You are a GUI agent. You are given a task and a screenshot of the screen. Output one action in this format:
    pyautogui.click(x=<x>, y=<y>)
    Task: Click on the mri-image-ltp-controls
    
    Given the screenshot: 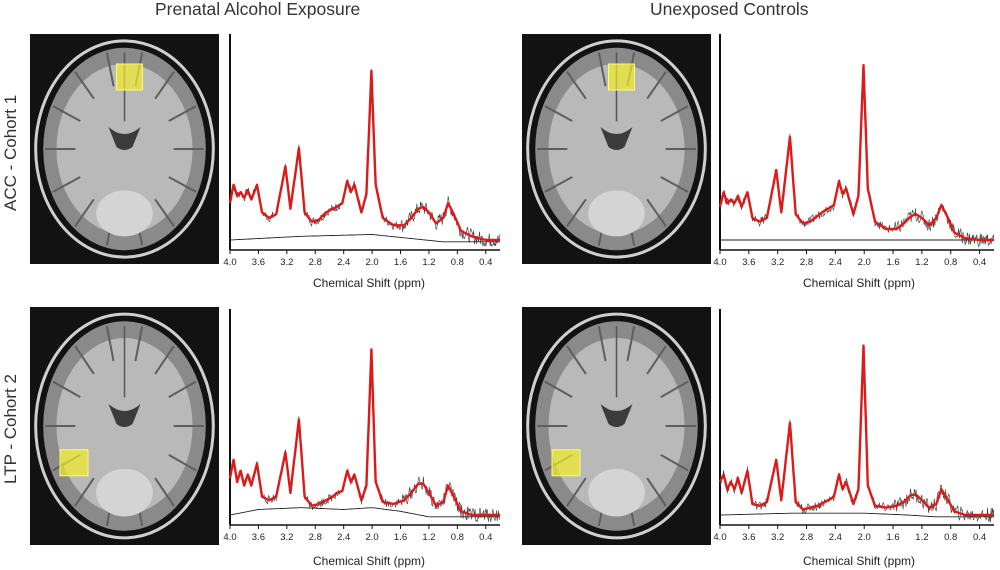 What is the action you would take?
    pyautogui.click(x=616, y=426)
    